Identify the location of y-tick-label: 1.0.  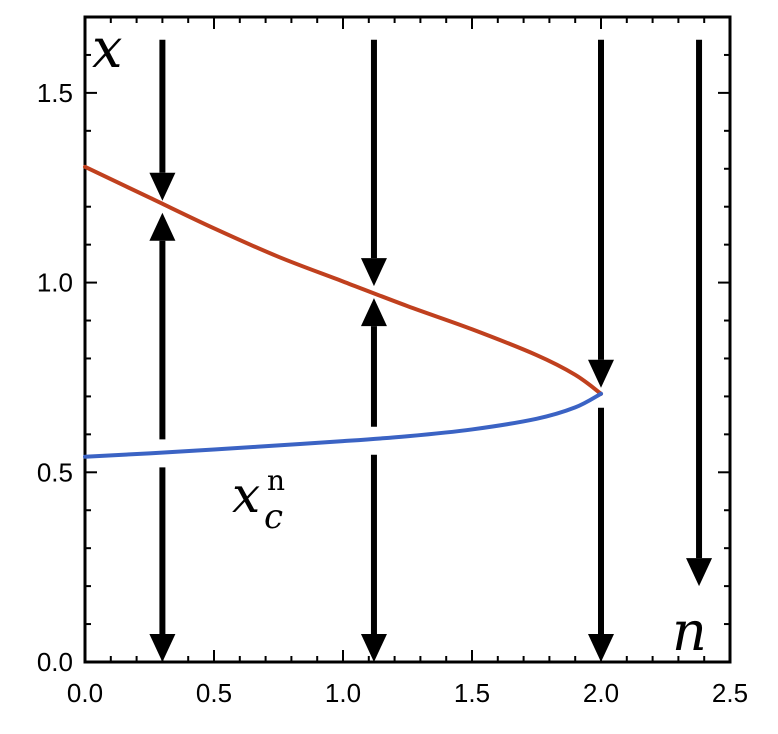
(55, 283).